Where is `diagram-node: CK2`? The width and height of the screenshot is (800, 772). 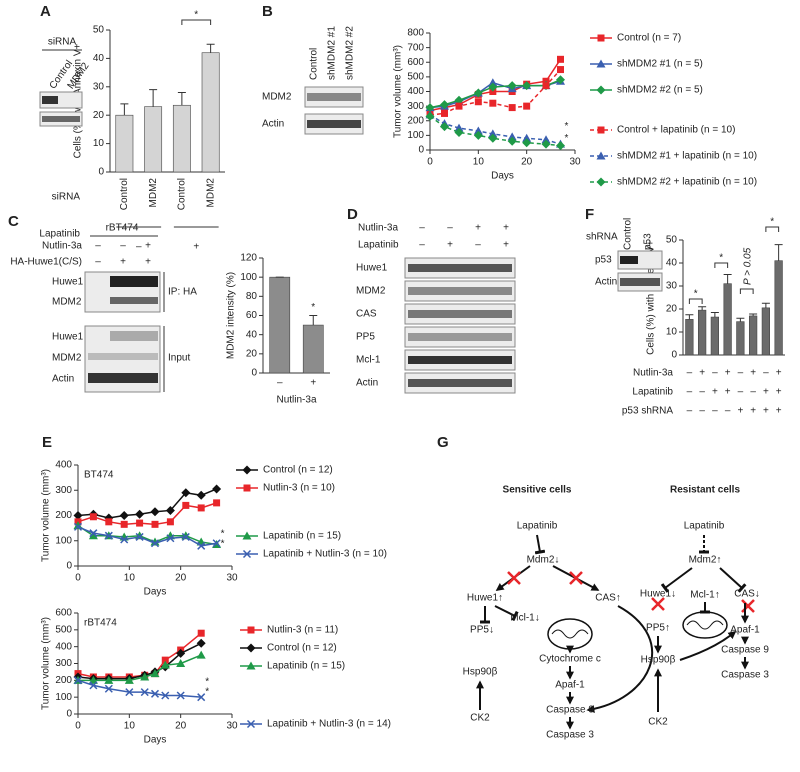
diagram-node: CK2 is located at coordinates (658, 722).